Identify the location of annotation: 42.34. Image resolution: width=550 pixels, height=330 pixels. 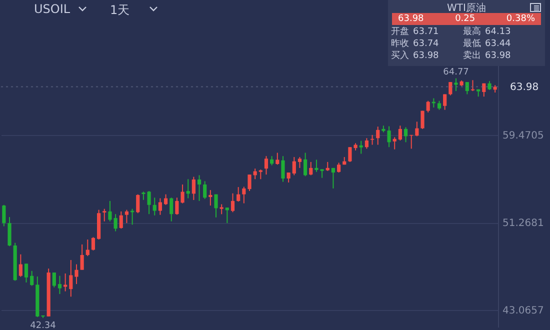
(43, 325).